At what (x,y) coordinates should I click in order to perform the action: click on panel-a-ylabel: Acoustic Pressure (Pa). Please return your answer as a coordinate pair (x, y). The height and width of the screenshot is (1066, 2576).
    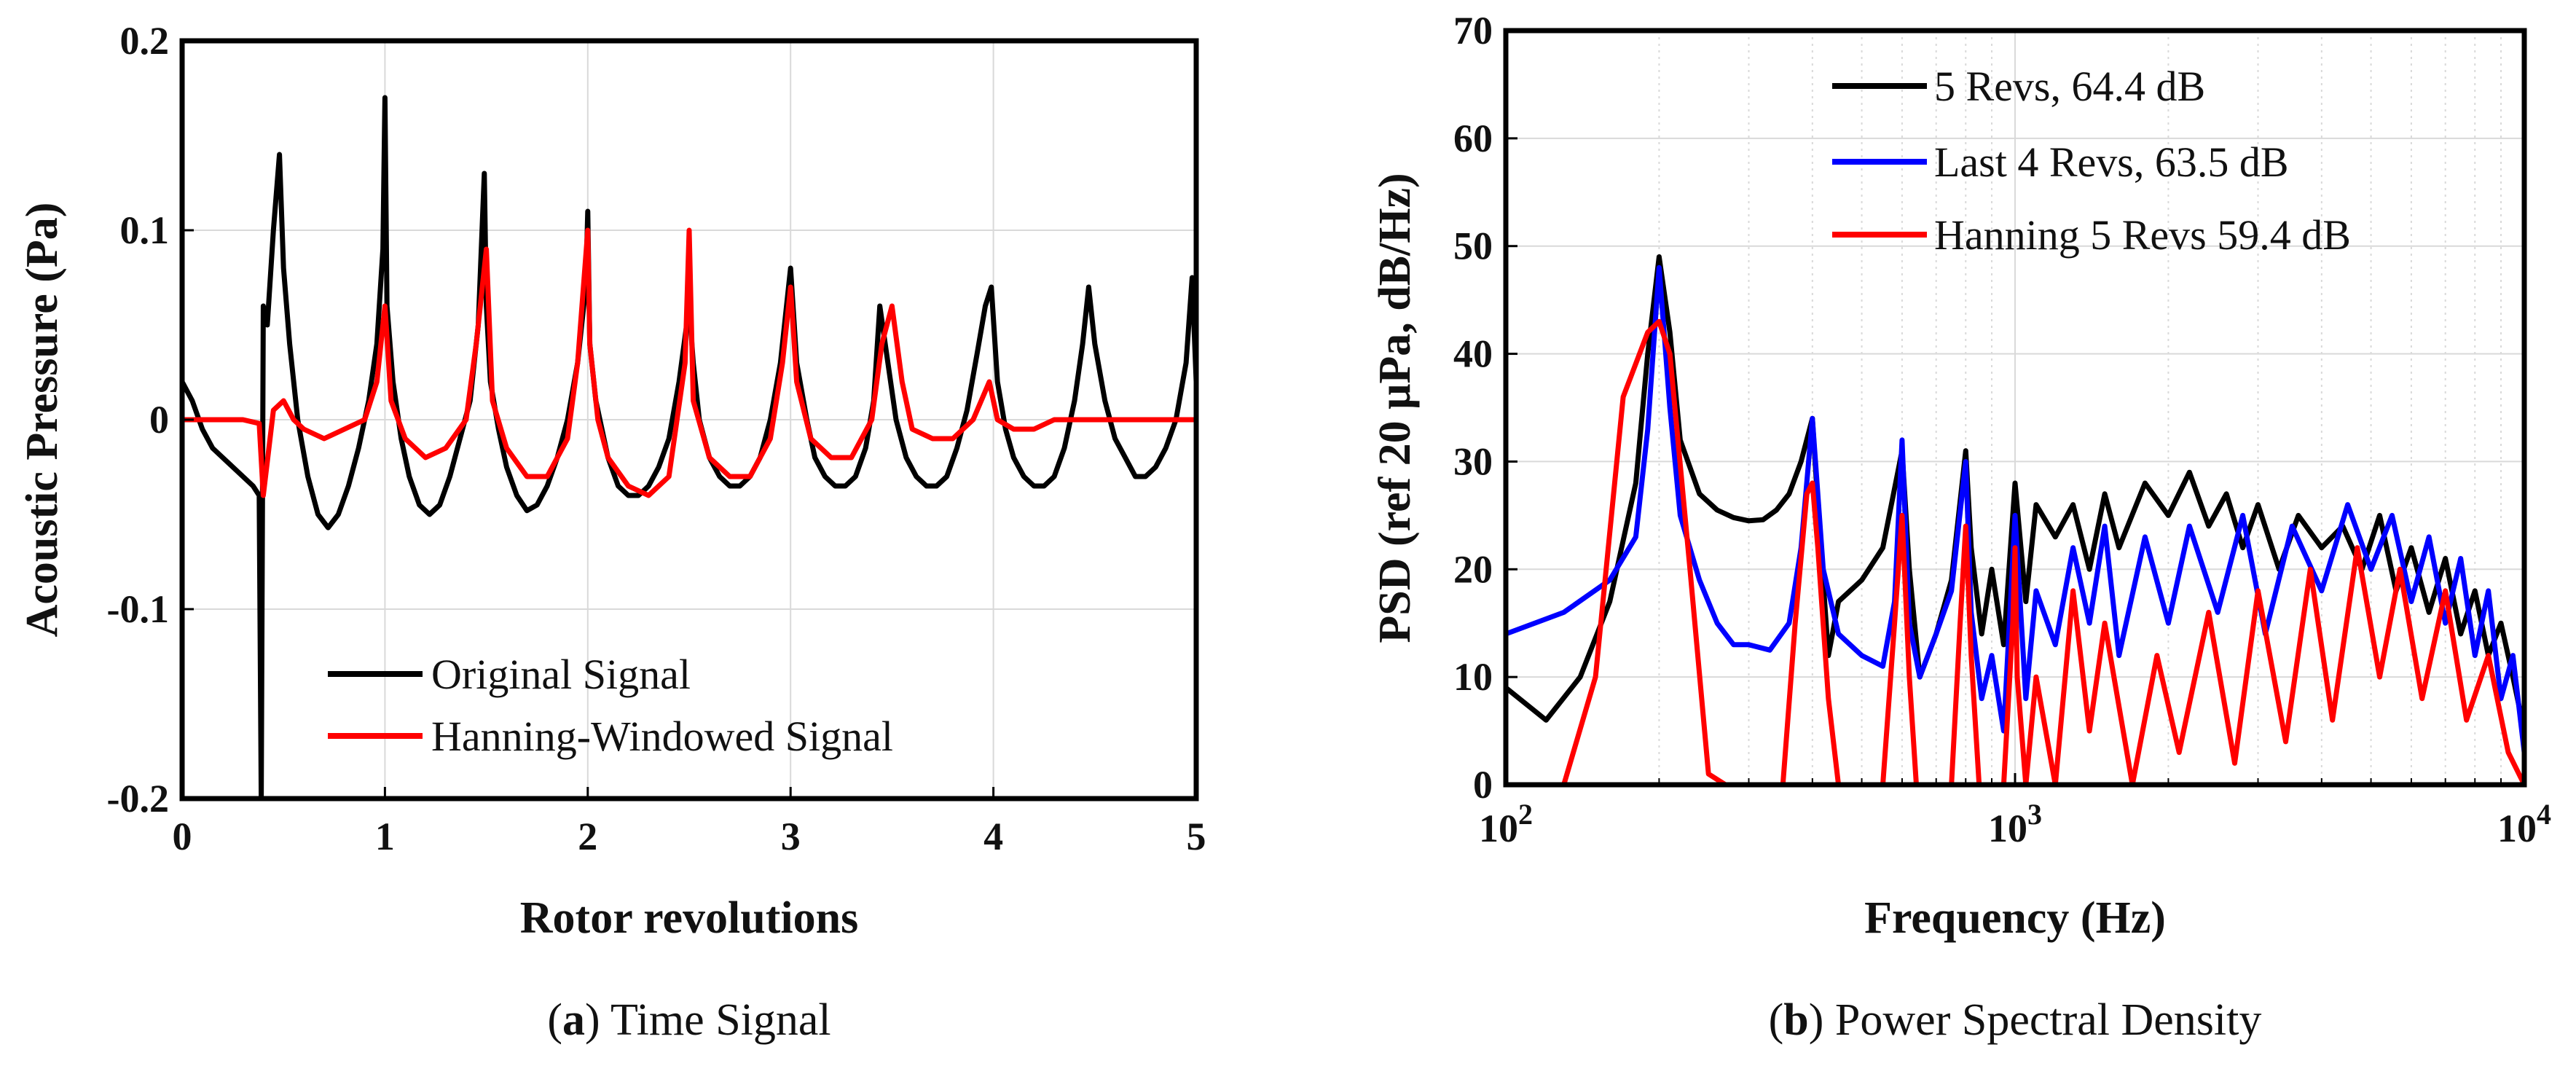
    Looking at the image, I should click on (42, 420).